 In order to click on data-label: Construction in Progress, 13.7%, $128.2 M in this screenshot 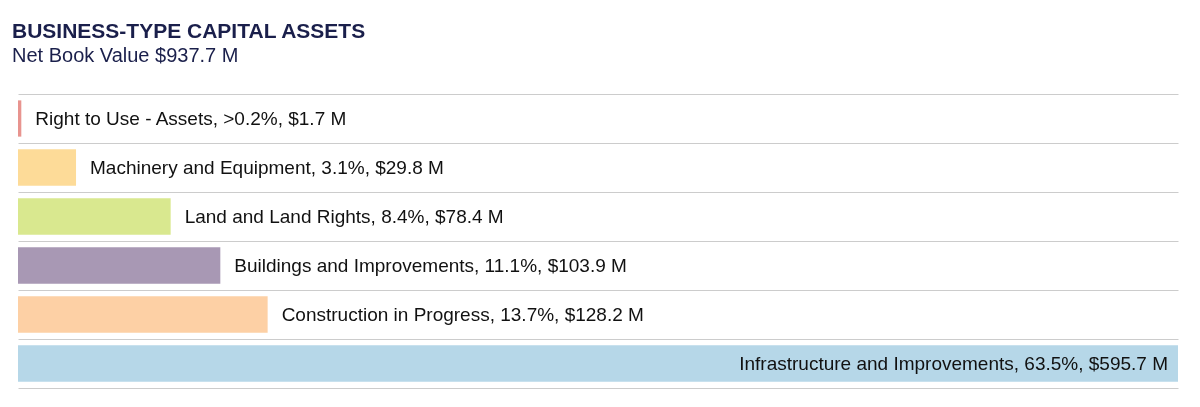, I will do `click(462, 314)`.